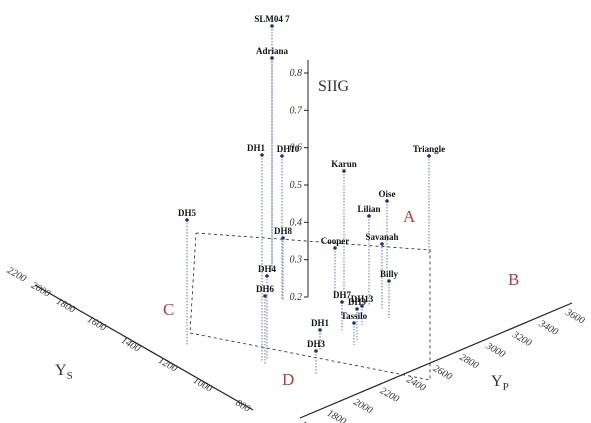  What do you see at coordinates (506, 387) in the screenshot?
I see `yp-axis-title-subscript: P` at bounding box center [506, 387].